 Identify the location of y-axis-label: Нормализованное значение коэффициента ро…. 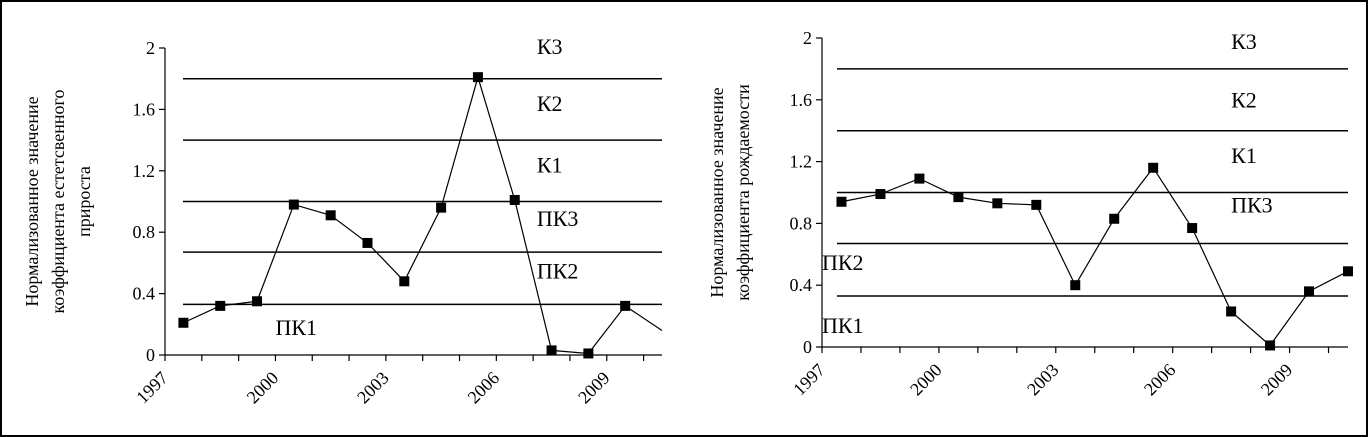
(730, 192).